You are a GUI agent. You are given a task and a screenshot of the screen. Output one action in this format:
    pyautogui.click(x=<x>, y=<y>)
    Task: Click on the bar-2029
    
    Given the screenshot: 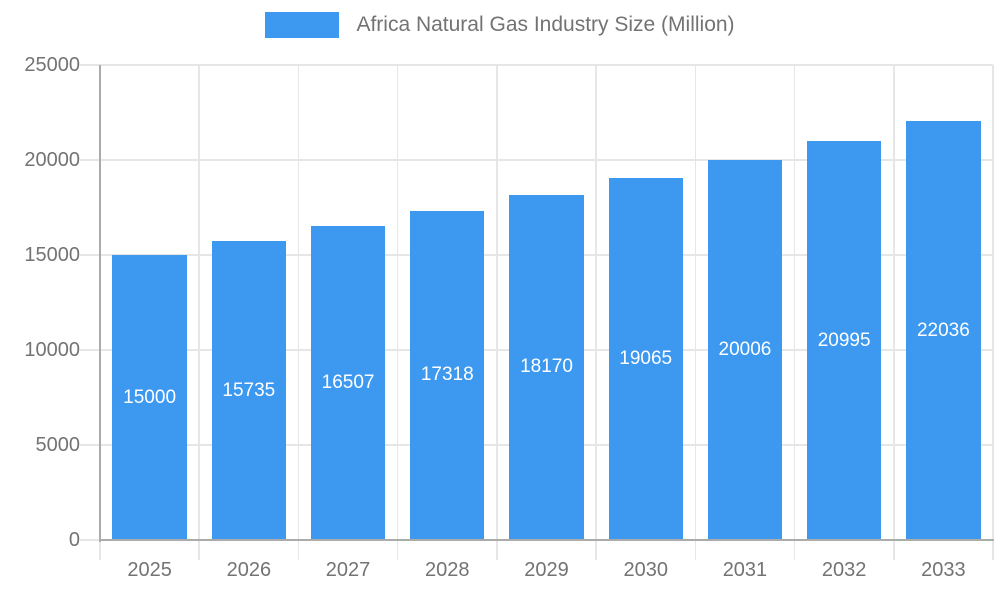 What is the action you would take?
    pyautogui.click(x=546, y=367)
    